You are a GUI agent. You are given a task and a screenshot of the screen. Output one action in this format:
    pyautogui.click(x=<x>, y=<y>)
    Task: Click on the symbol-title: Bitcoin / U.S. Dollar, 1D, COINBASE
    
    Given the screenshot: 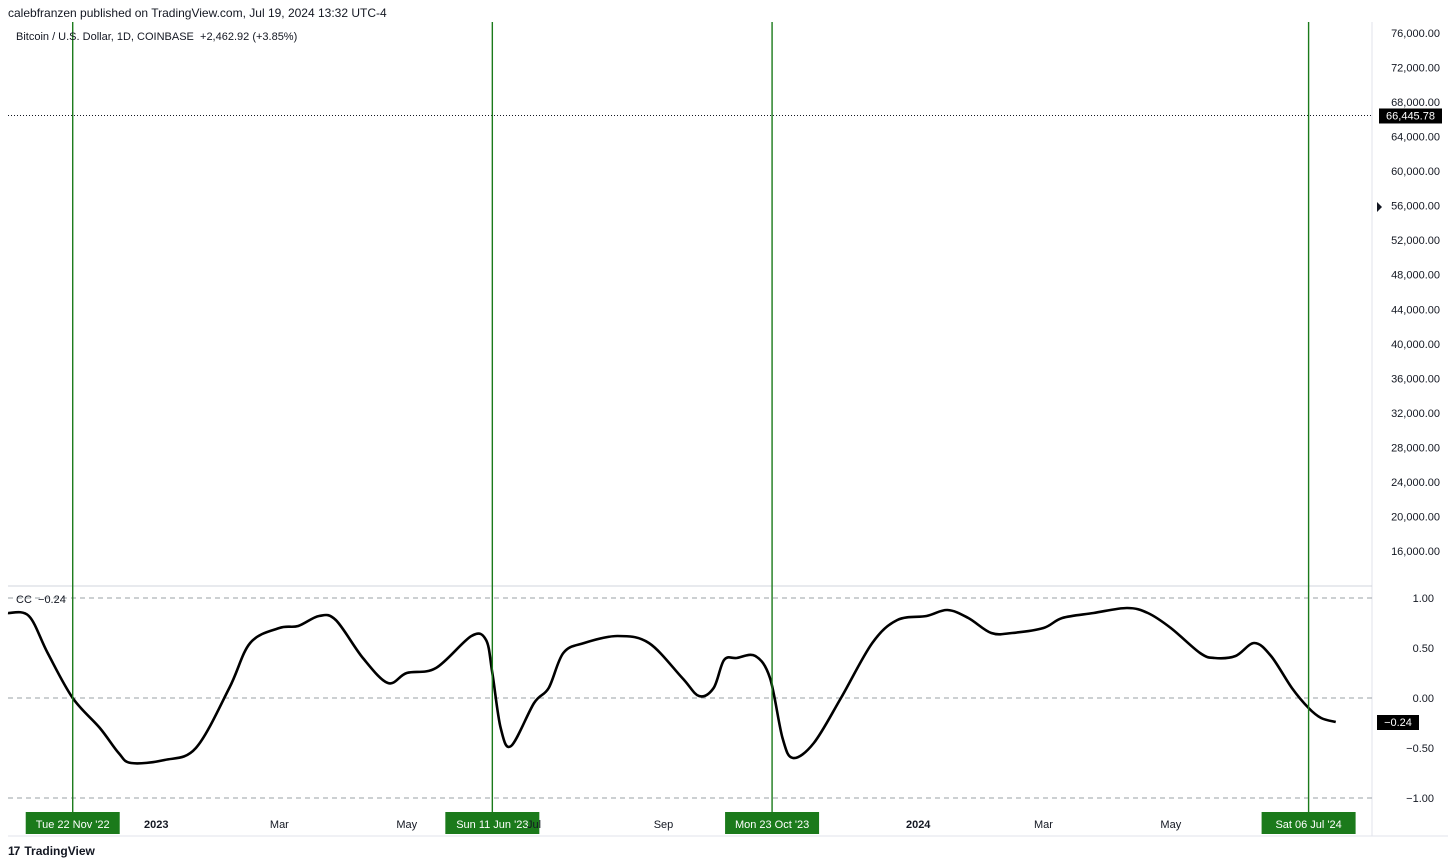 What is the action you would take?
    pyautogui.click(x=105, y=37)
    